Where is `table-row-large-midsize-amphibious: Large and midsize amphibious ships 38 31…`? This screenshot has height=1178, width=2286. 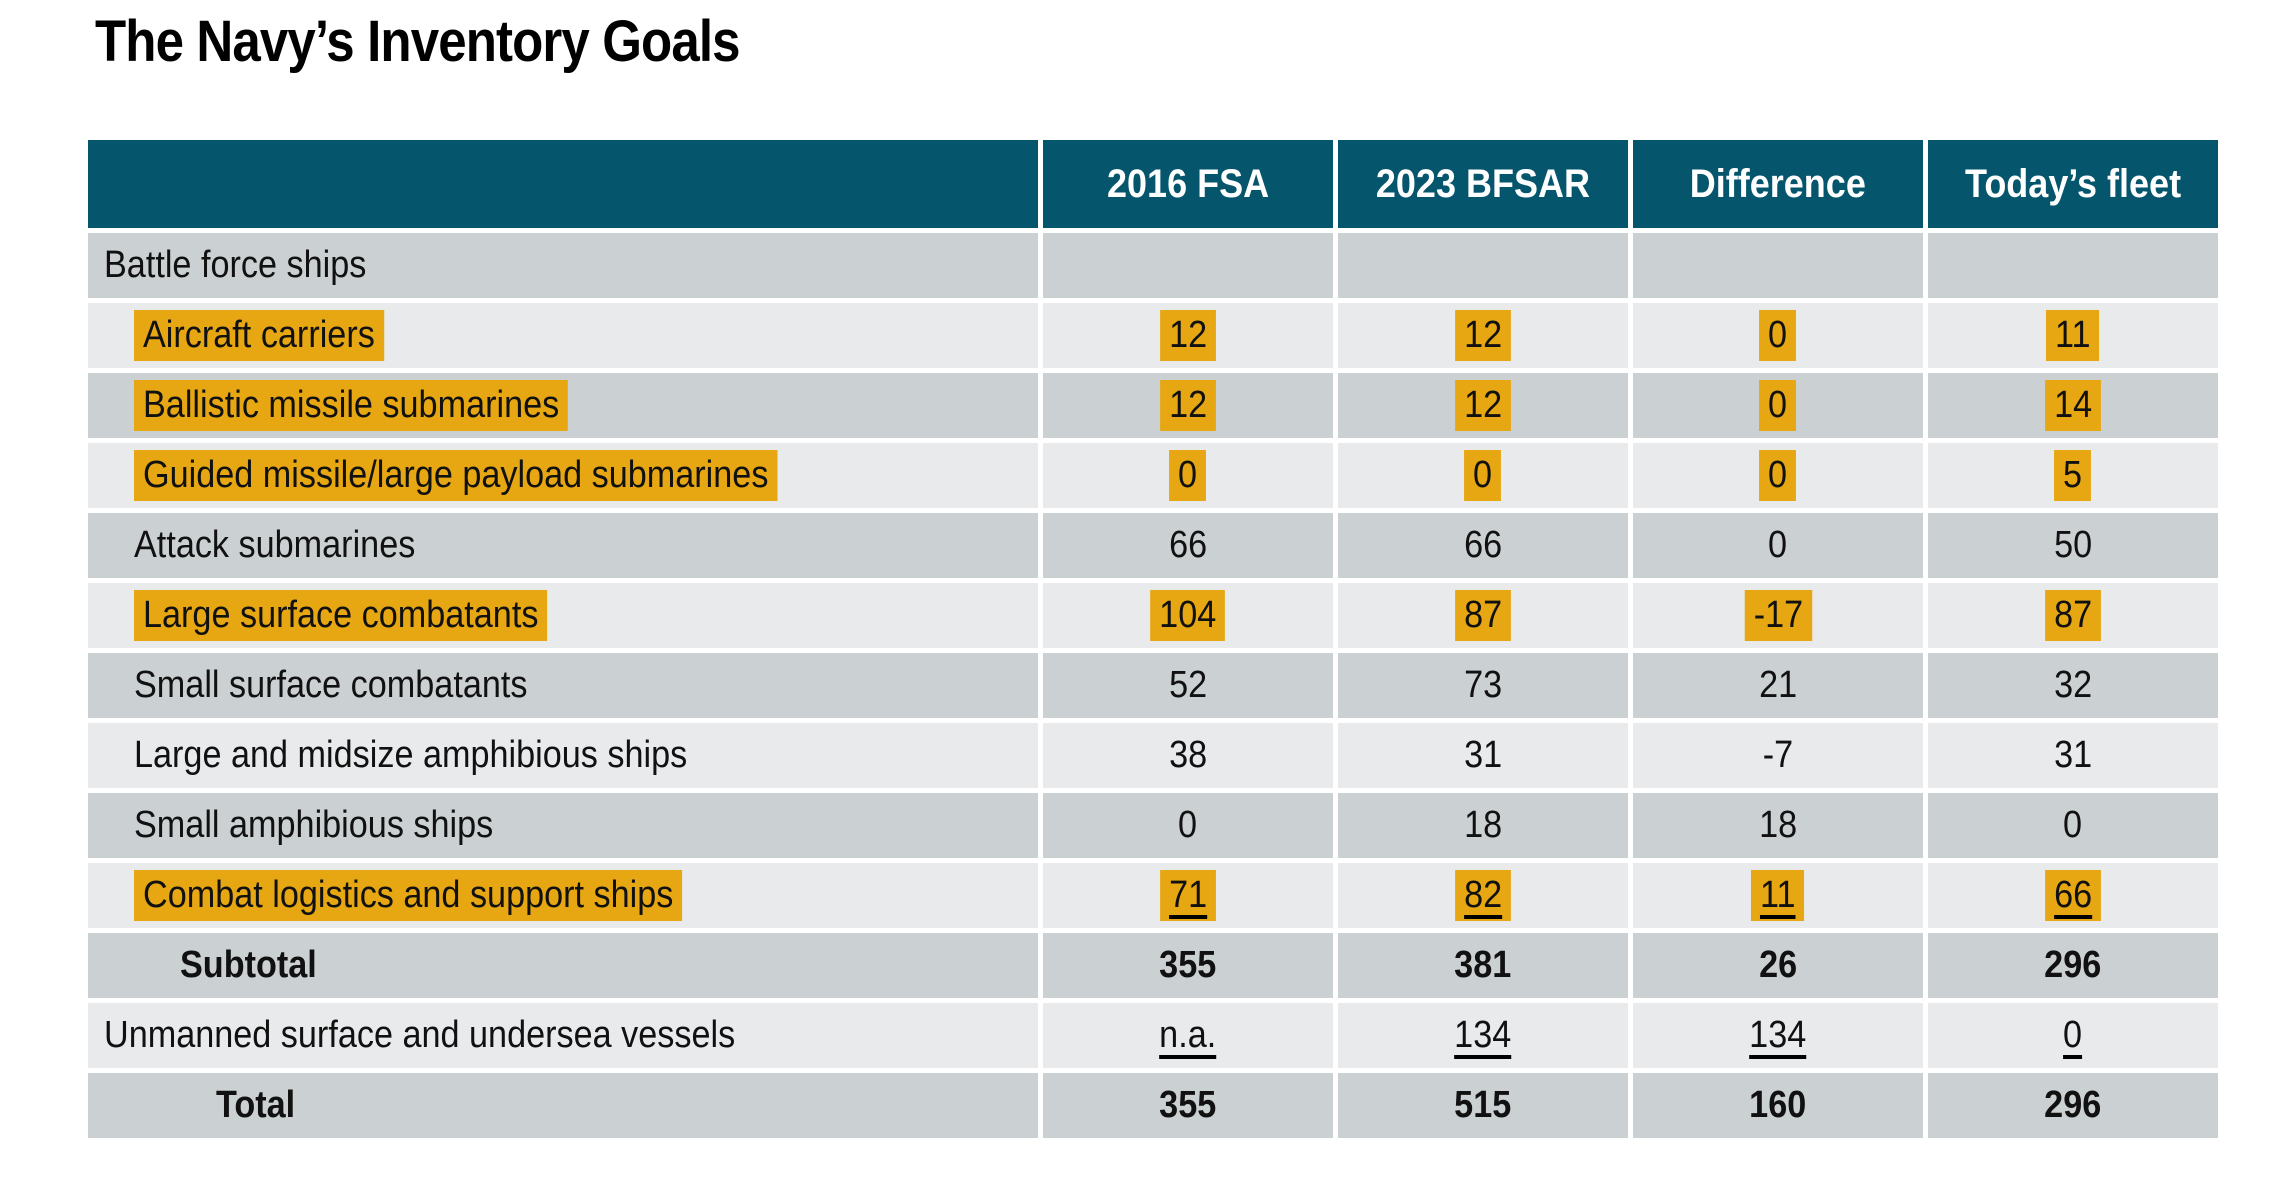
table-row-large-midsize-amphibious: Large and midsize amphibious ships 38 31… is located at coordinates (1153, 755).